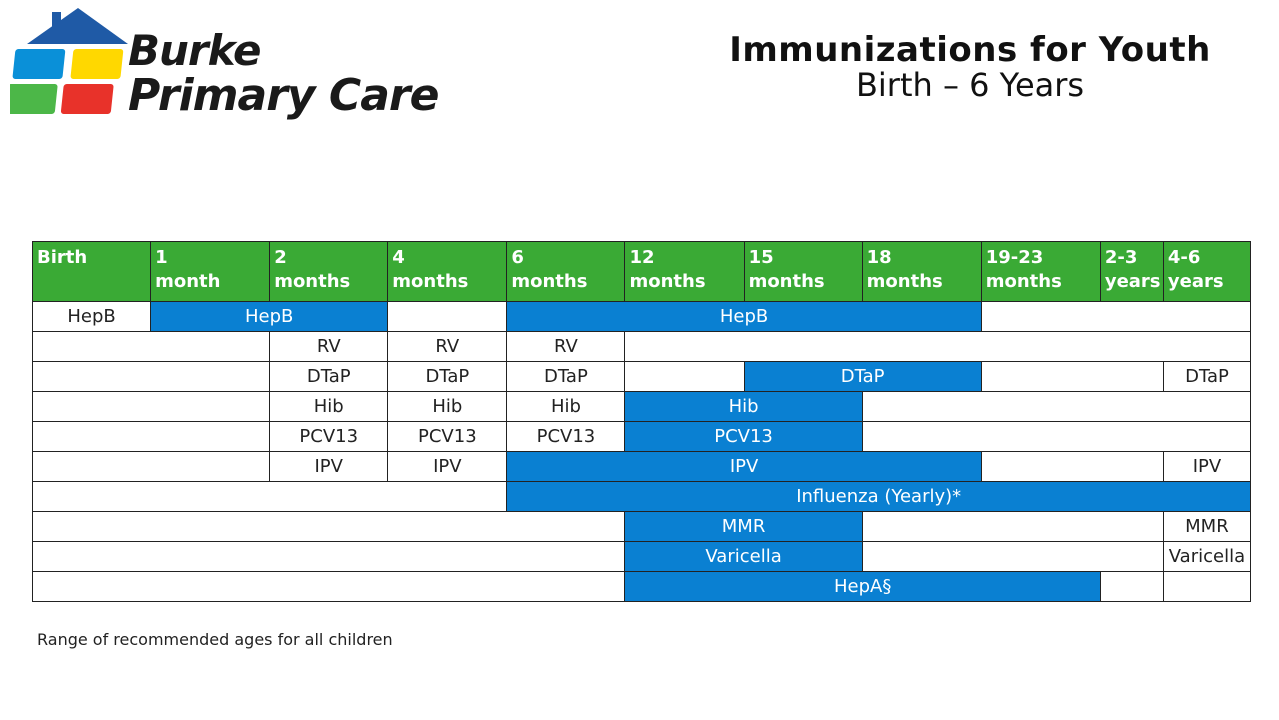 This screenshot has height=720, width=1279. I want to click on page-title: Immunizations for Youth Birth – 6 Years, so click(970, 67).